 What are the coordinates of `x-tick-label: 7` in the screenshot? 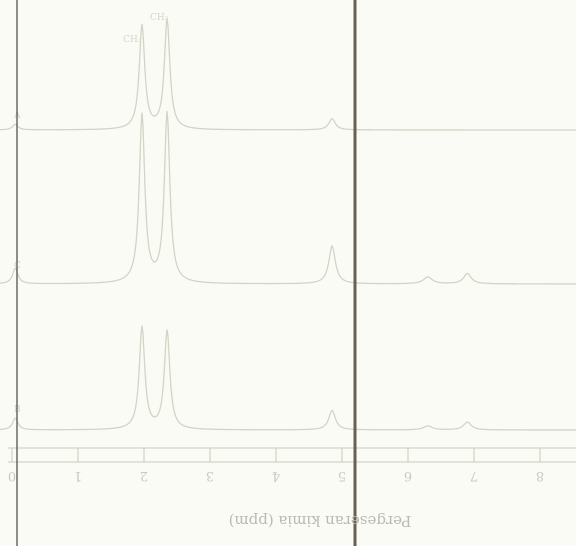 It's located at (474, 475).